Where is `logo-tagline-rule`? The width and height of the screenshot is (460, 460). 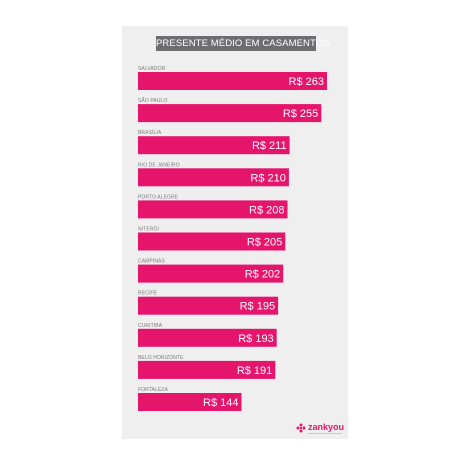
logo-tagline-rule is located at coordinates (325, 433).